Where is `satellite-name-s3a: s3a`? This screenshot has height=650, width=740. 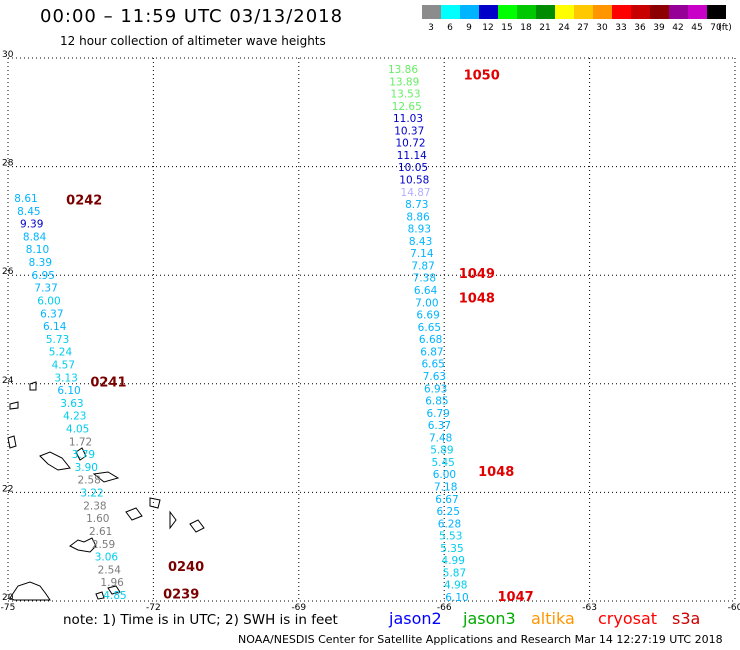
satellite-name-s3a: s3a is located at coordinates (686, 618).